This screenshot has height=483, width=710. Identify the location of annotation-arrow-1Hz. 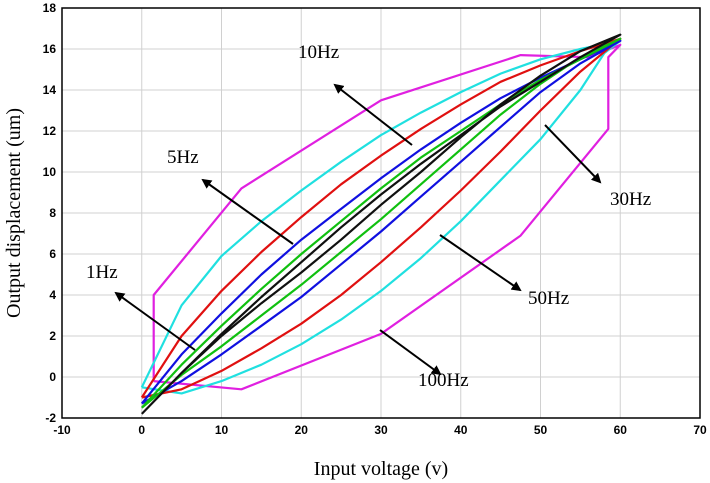
(155, 321).